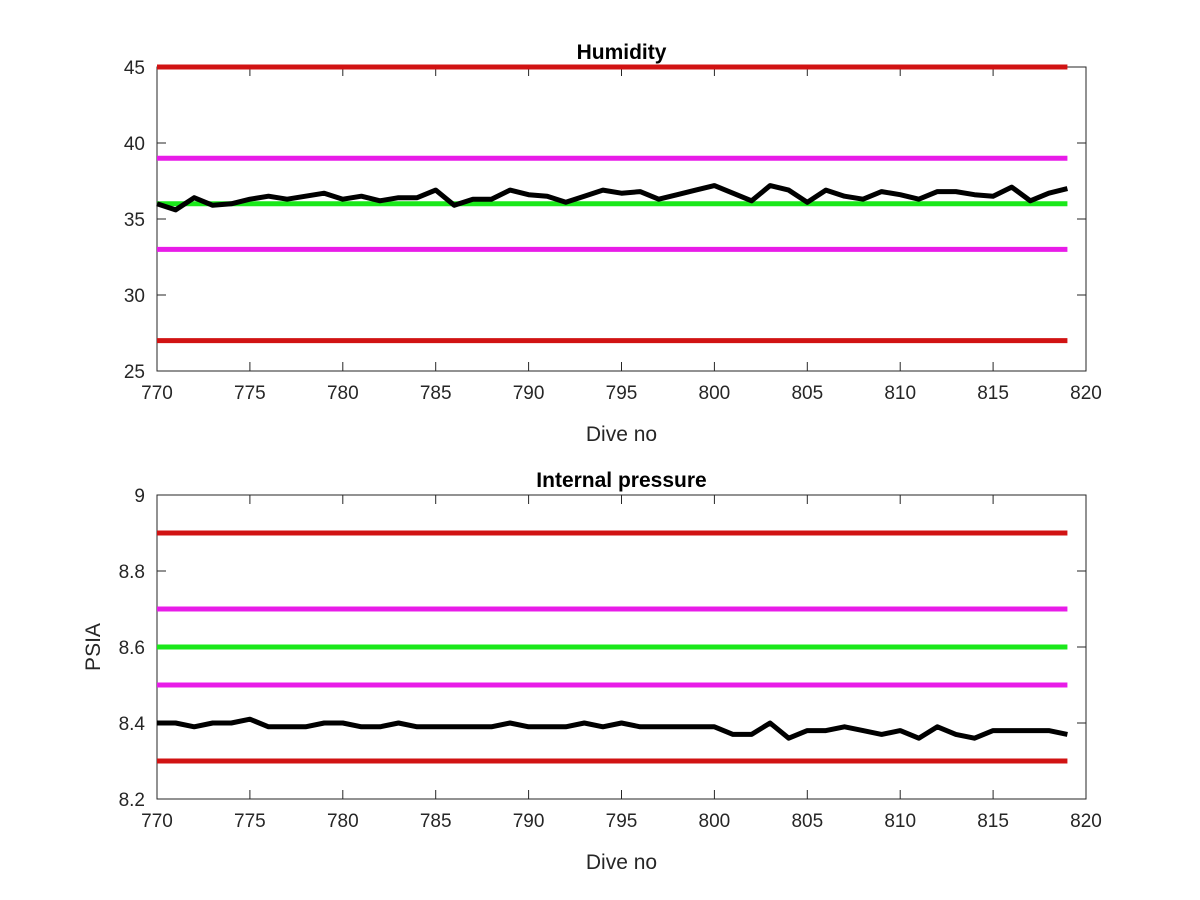 Image resolution: width=1200 pixels, height=900 pixels. What do you see at coordinates (134, 68) in the screenshot?
I see `y-tick-label: 45` at bounding box center [134, 68].